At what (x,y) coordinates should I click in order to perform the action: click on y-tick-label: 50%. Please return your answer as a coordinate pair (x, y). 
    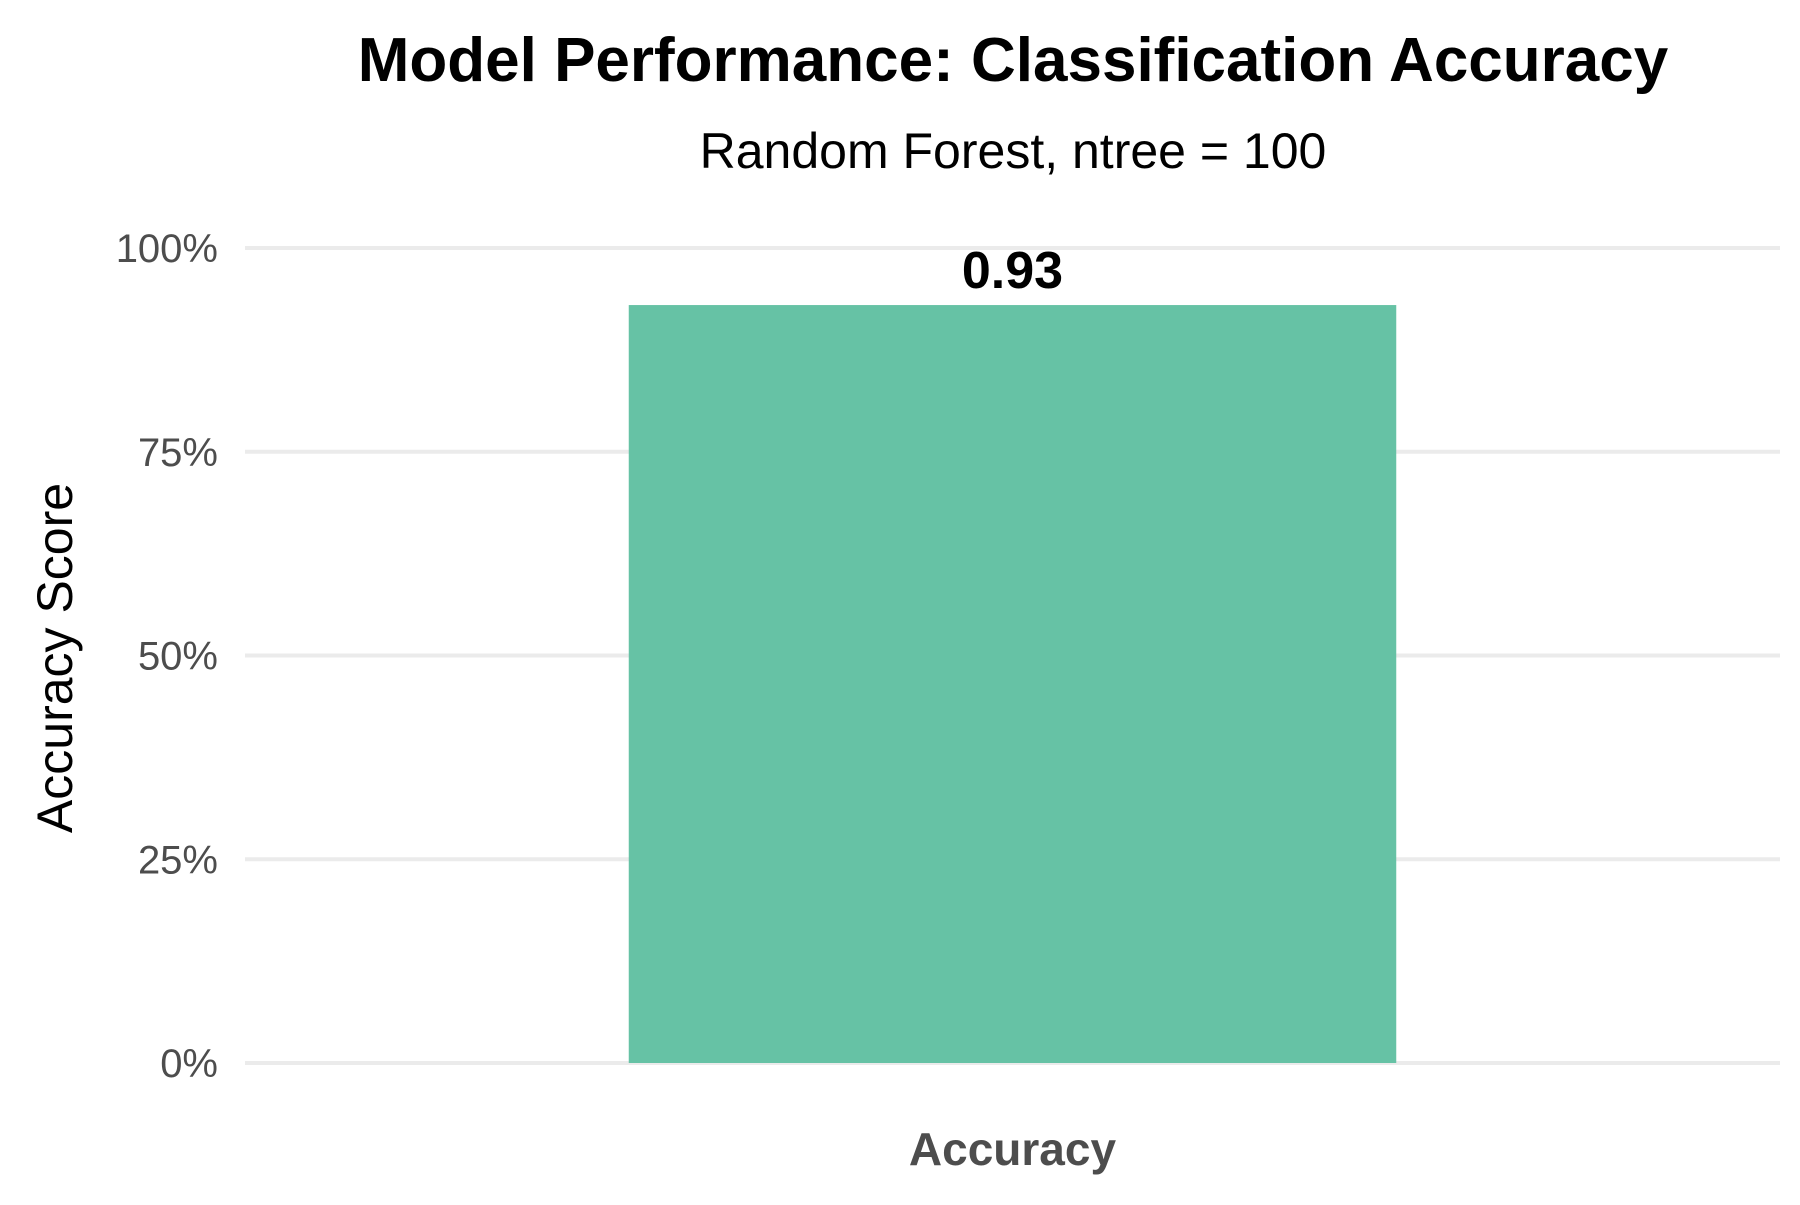
    Looking at the image, I should click on (178, 657).